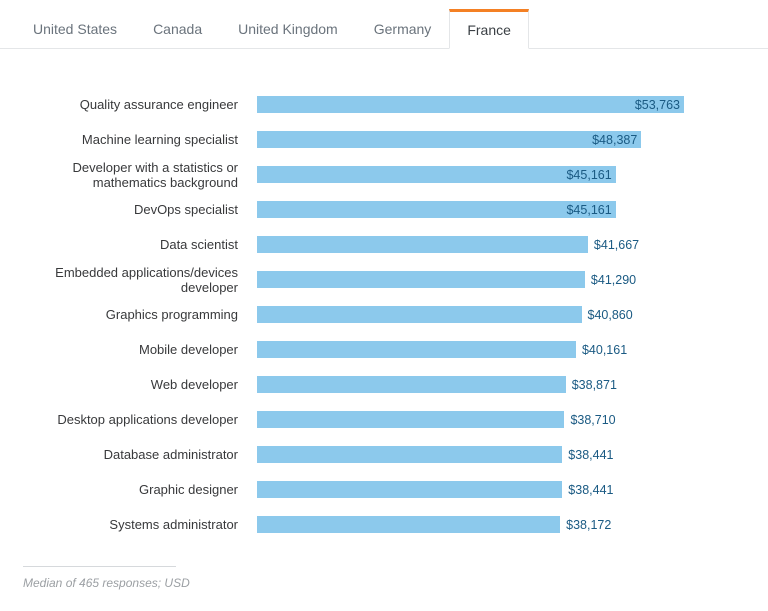 The width and height of the screenshot is (768, 611). Describe the element at coordinates (159, 139) in the screenshot. I see `category-label: Machine learning specialist` at that location.